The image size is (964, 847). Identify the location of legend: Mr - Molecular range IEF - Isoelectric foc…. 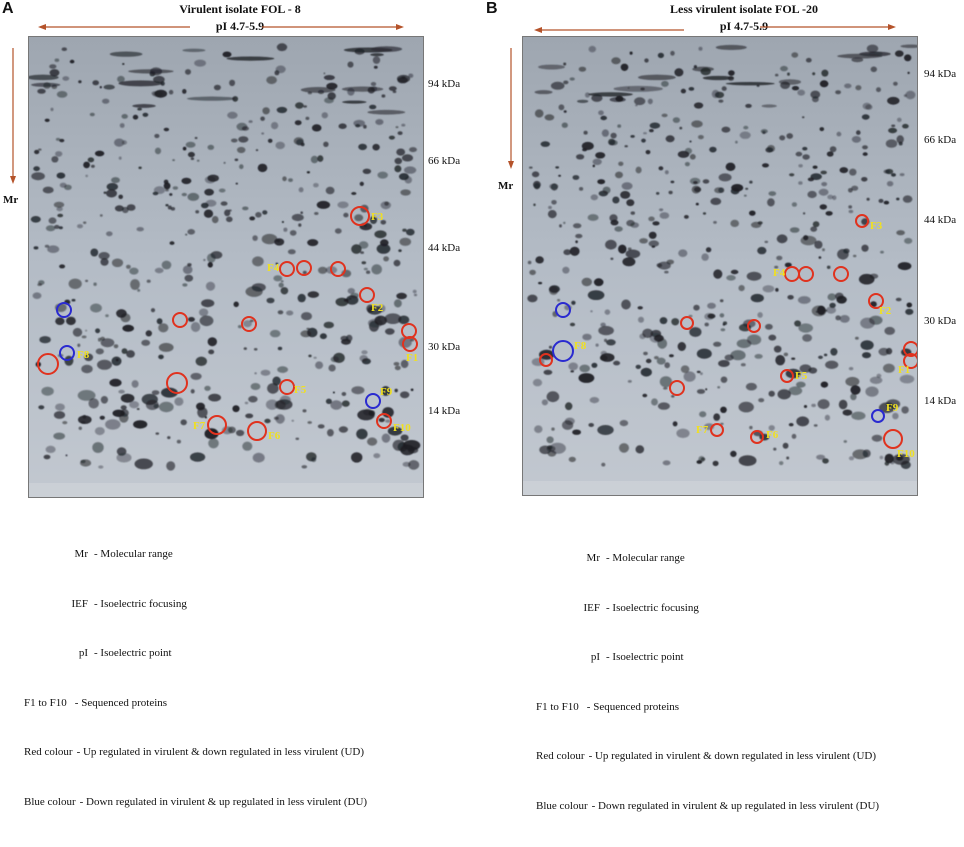
(707, 682).